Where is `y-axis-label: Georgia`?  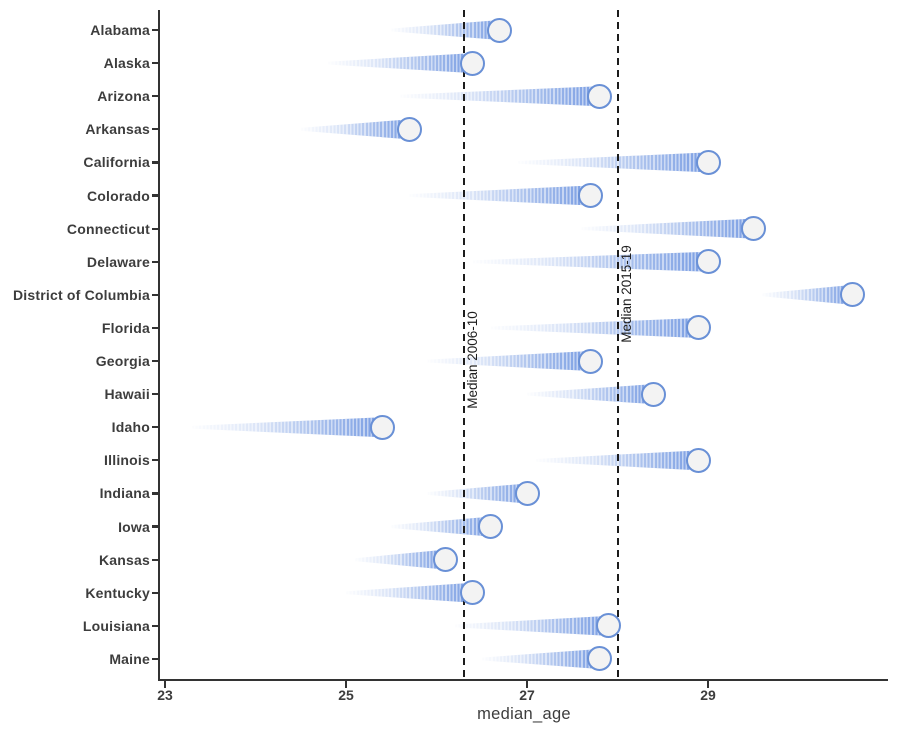
y-axis-label: Georgia is located at coordinates (122, 361).